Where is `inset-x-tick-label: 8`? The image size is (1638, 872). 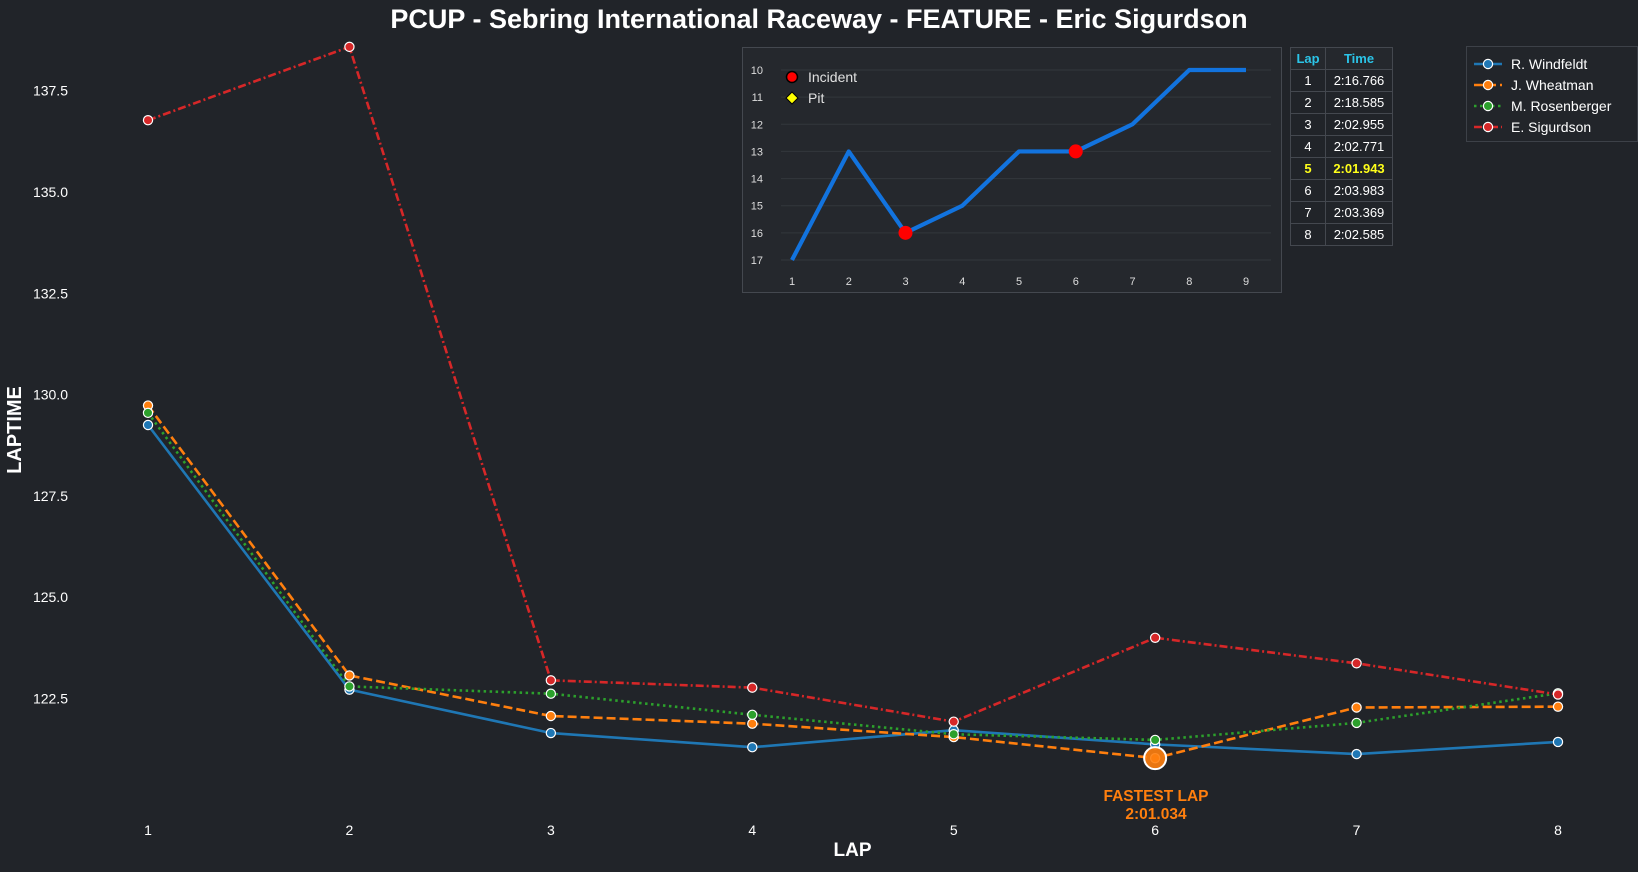
inset-x-tick-label: 8 is located at coordinates (1189, 282).